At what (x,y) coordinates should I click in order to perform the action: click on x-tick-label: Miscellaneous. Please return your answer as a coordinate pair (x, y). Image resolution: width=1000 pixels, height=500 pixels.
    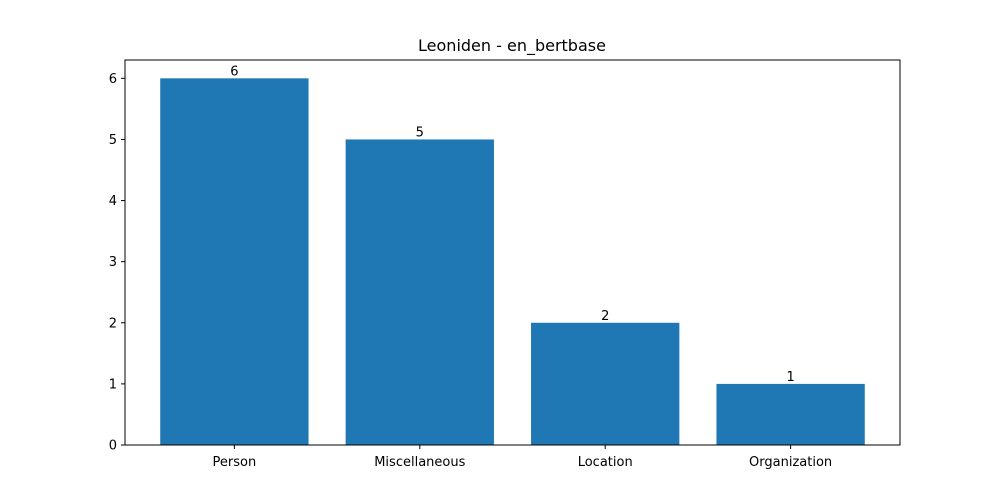
    Looking at the image, I should click on (419, 462).